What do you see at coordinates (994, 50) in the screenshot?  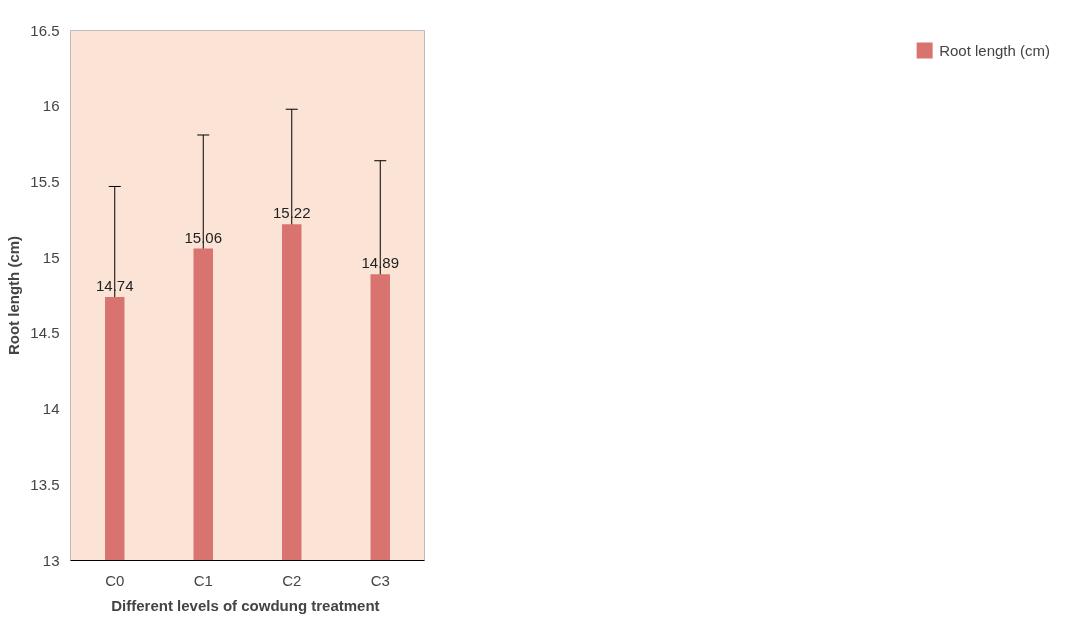 I see `legend-label: Root length (cm)` at bounding box center [994, 50].